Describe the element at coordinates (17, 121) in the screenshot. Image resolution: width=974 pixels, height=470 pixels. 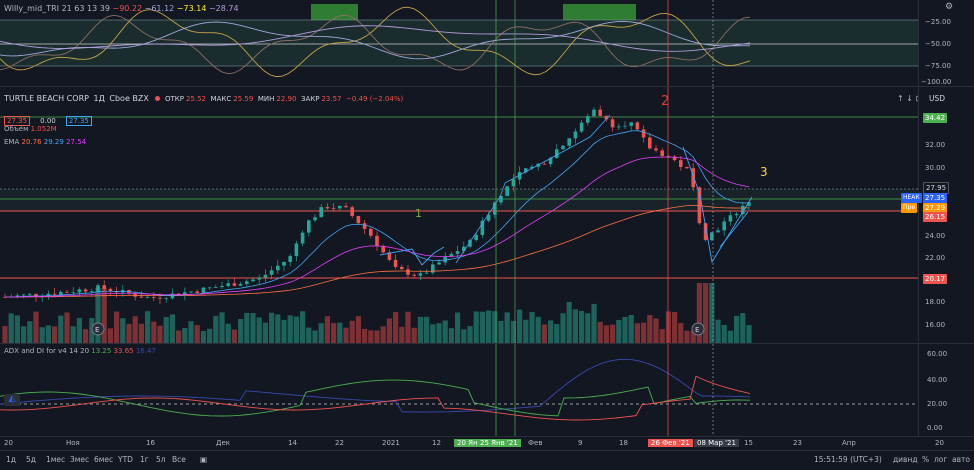
I see `bid-pill: 27.35` at that location.